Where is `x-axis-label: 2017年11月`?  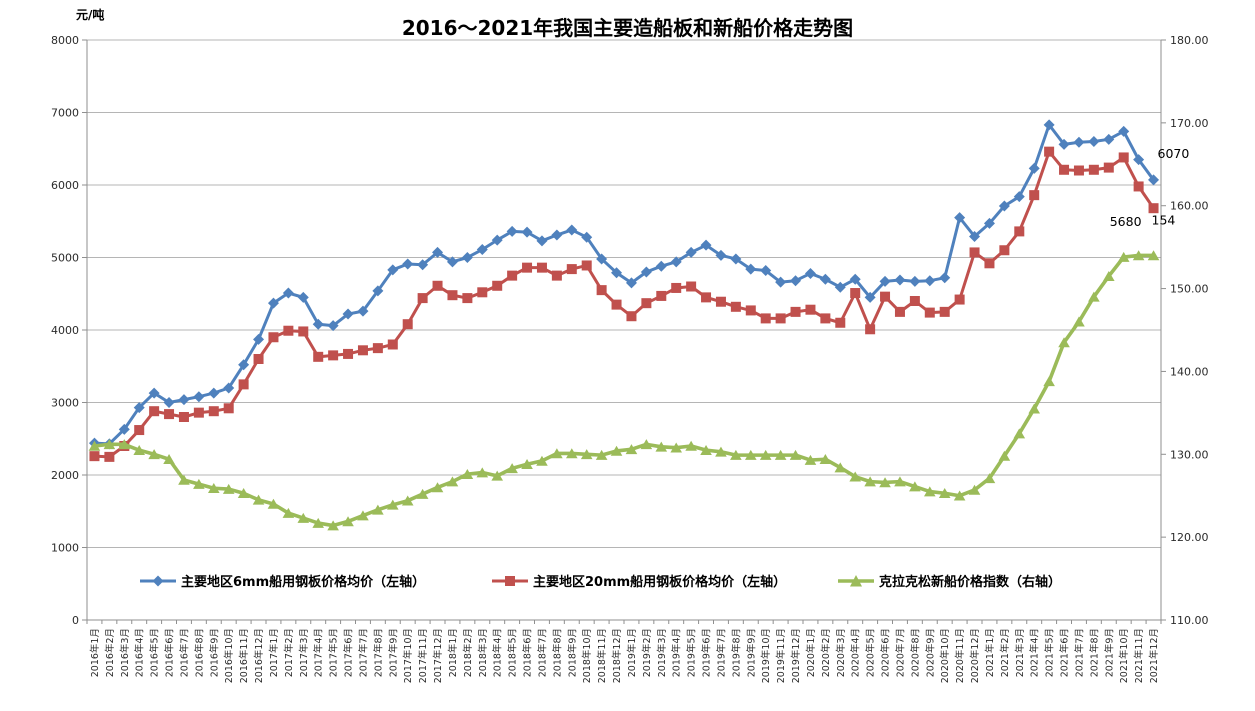 x-axis-label: 2017年11月 is located at coordinates (423, 655).